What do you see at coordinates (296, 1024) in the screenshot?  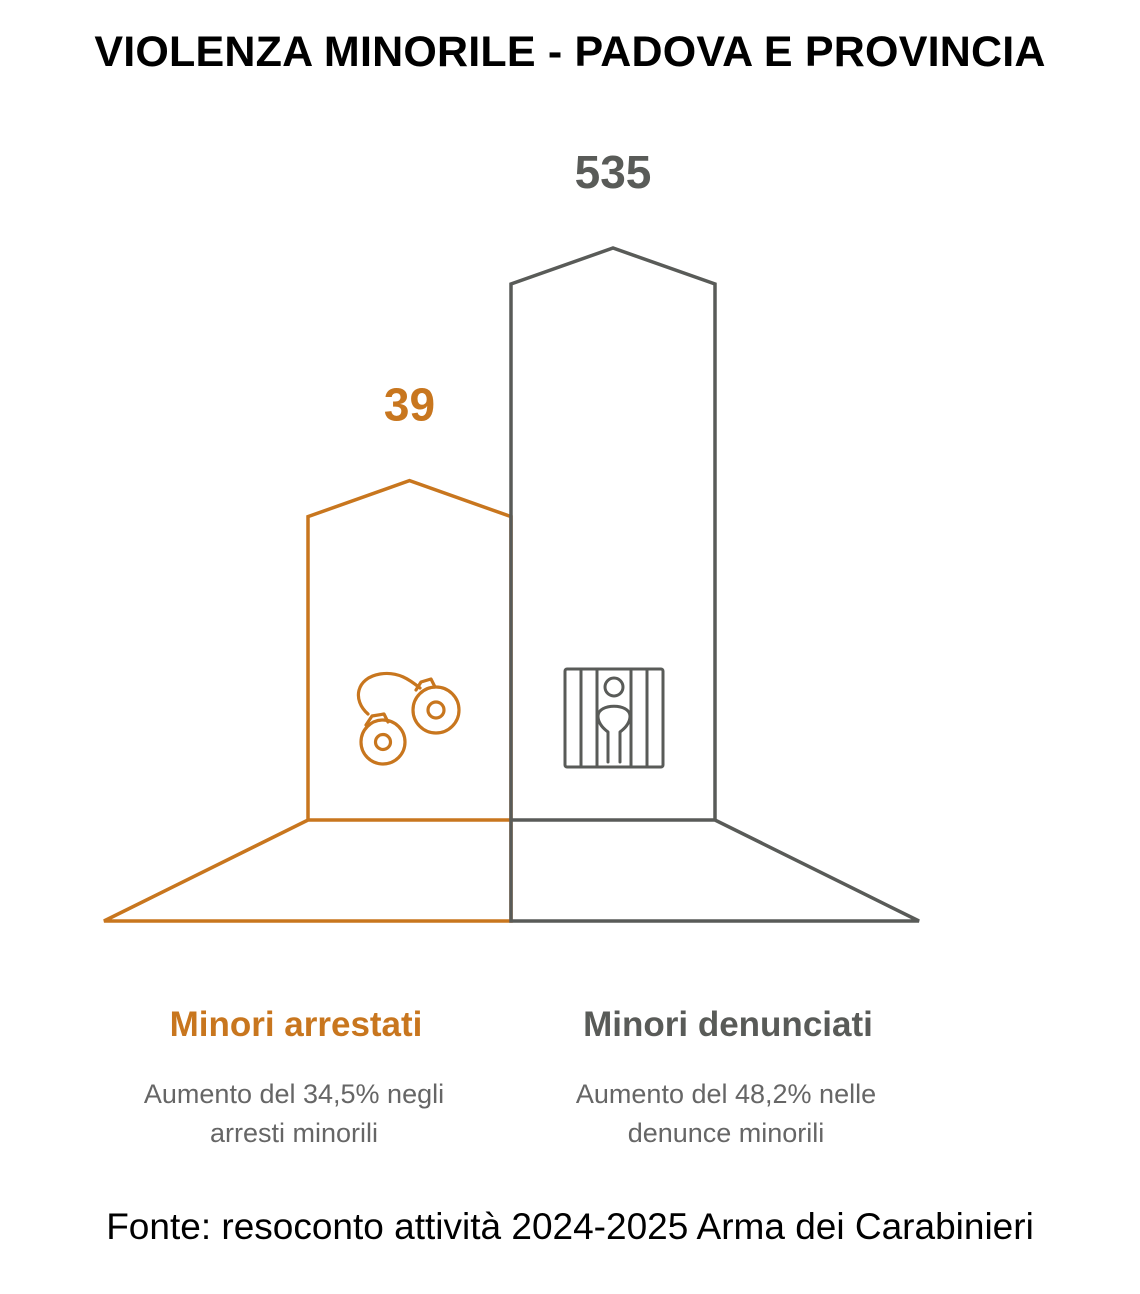 I see `category-title-arrestati: Minori arrestati` at bounding box center [296, 1024].